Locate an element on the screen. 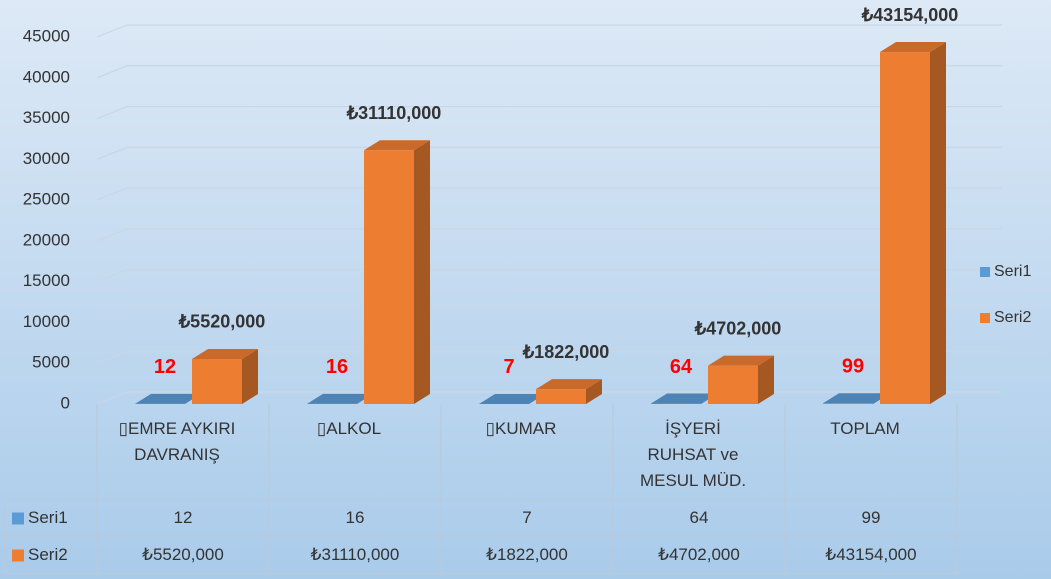  data-label: 64 is located at coordinates (681, 367).